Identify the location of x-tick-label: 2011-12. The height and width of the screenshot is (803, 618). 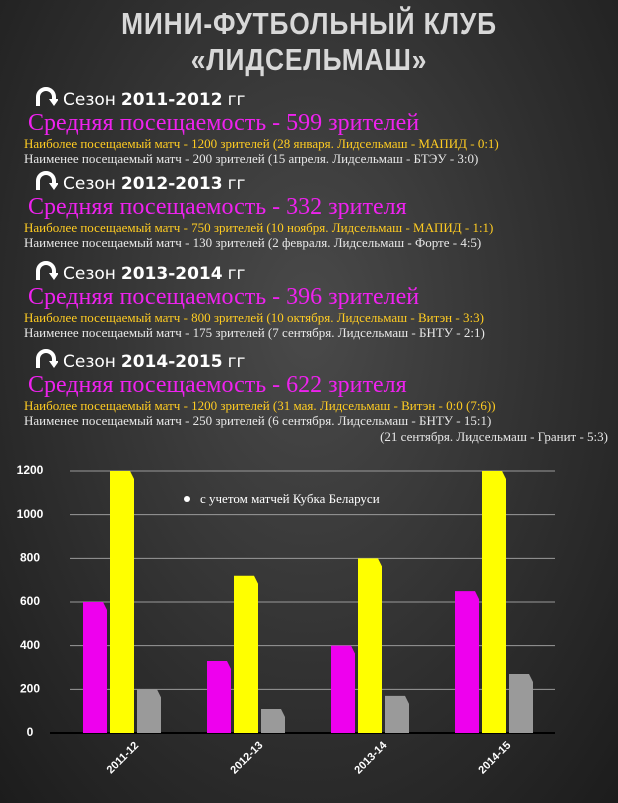
(123, 758).